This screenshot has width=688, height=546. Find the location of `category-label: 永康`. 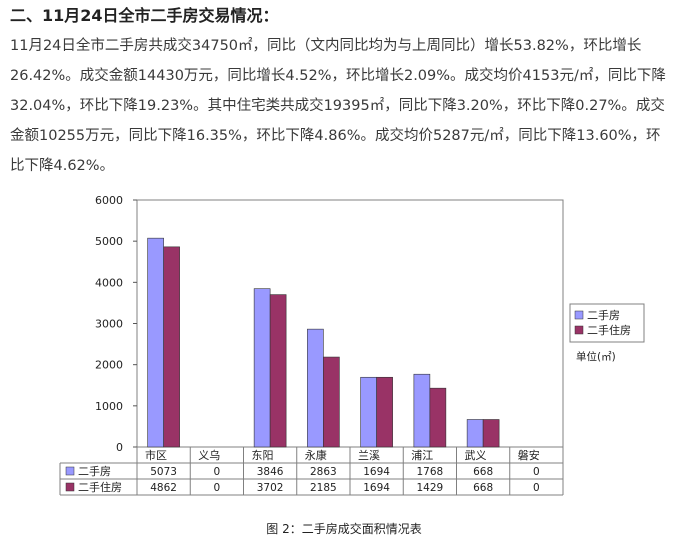

category-label: 永康 is located at coordinates (316, 455).